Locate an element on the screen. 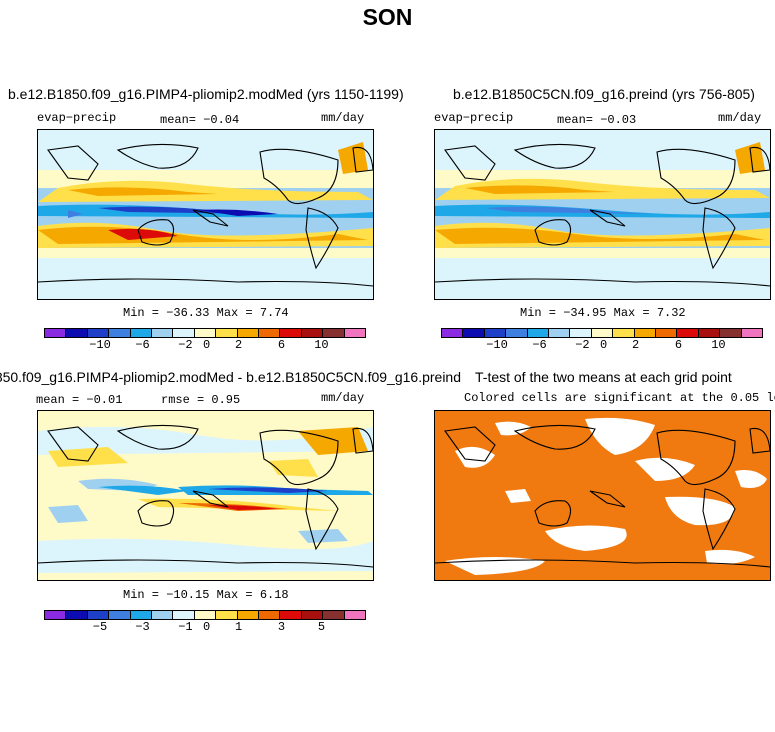  panel2-map-svg is located at coordinates (602, 214).